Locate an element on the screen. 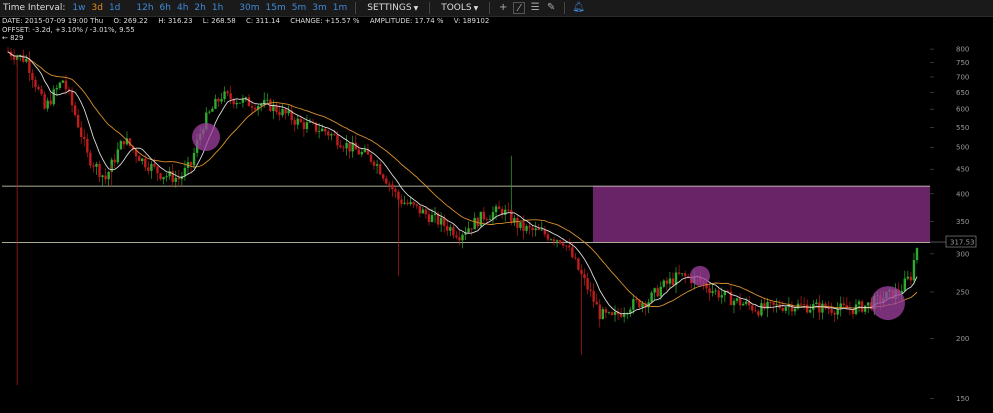 This screenshot has height=413, width=993. interval-button-3d: 3d is located at coordinates (97, 8).